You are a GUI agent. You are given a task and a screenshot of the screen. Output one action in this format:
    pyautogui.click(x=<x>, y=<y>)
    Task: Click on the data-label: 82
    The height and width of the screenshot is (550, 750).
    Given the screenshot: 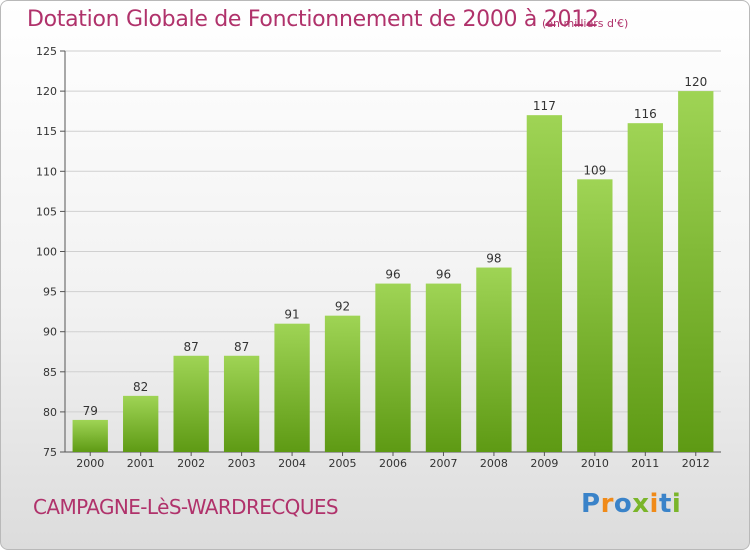 What is the action you would take?
    pyautogui.click(x=140, y=387)
    